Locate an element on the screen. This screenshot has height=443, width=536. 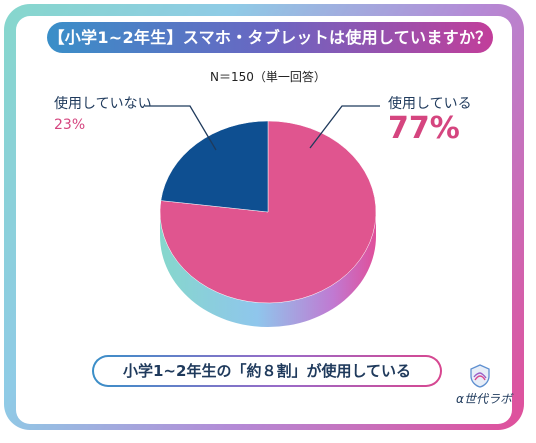
leader-line-not-using is located at coordinates (181, 128).